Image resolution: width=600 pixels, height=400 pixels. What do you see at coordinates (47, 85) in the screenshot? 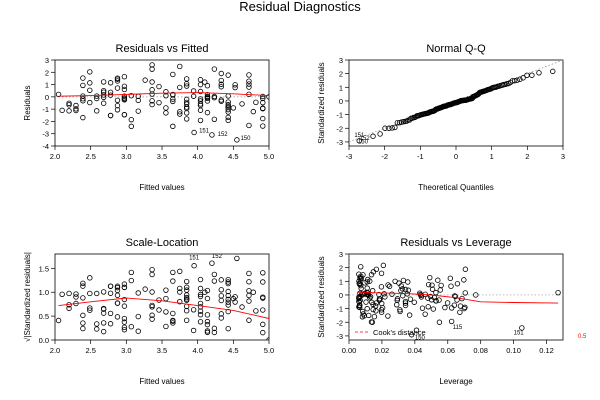
I see `y-tick-label: 1` at bounding box center [47, 85].